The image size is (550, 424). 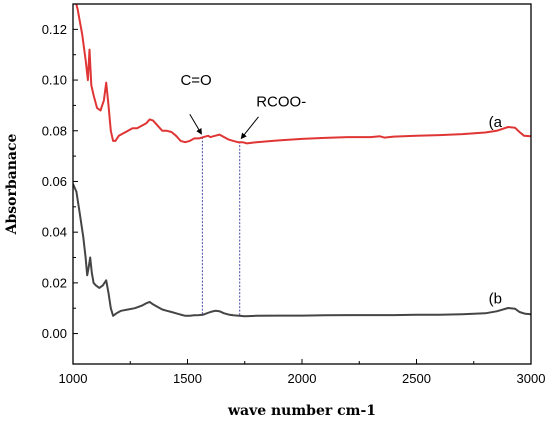 I want to click on y-tick-label: 0.10, so click(x=54, y=80).